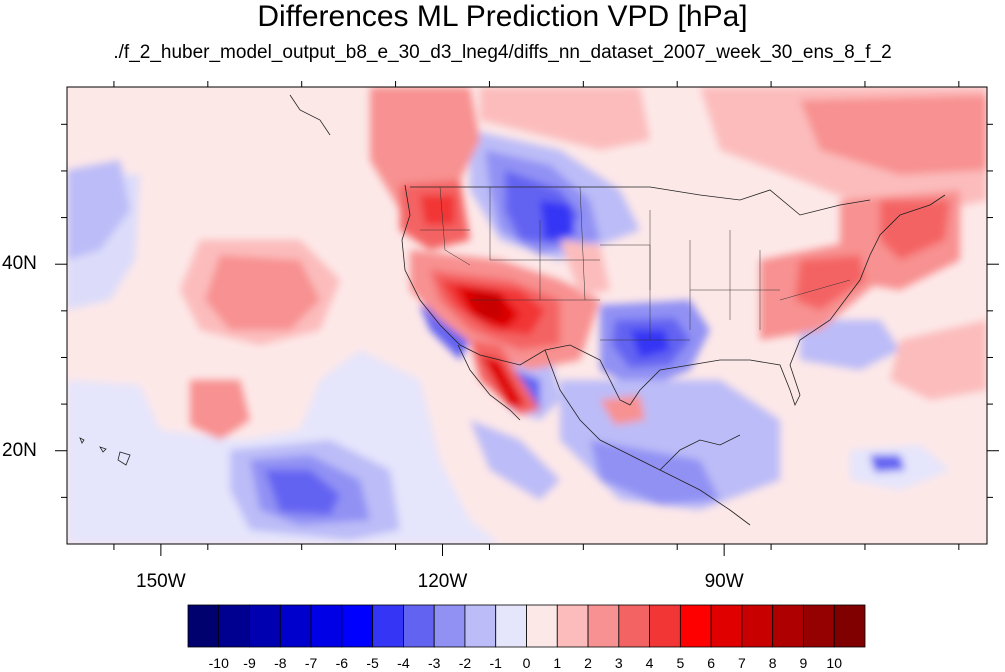 Image resolution: width=1005 pixels, height=672 pixels. I want to click on hawaii-islands, so click(105, 451).